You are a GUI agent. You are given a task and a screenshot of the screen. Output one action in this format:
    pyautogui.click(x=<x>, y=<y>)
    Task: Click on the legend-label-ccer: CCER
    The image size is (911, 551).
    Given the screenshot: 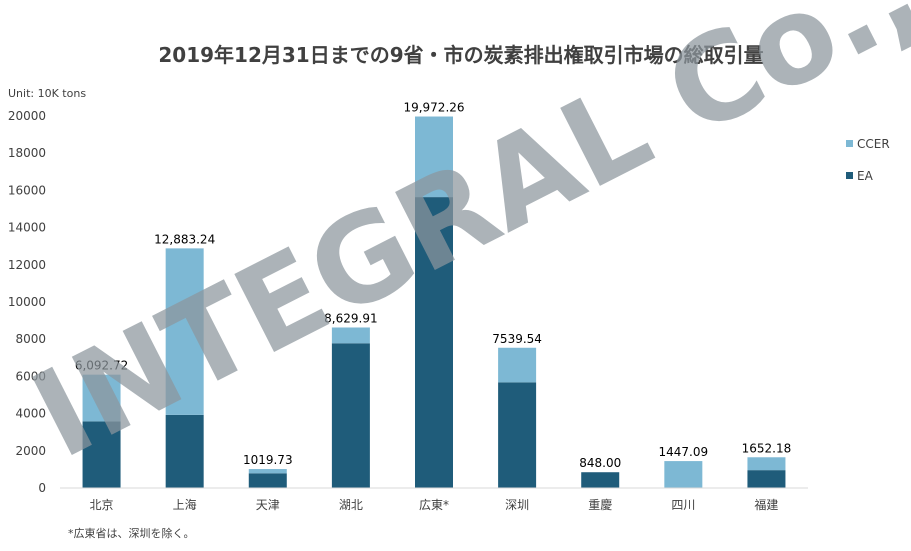 What is the action you would take?
    pyautogui.click(x=873, y=144)
    